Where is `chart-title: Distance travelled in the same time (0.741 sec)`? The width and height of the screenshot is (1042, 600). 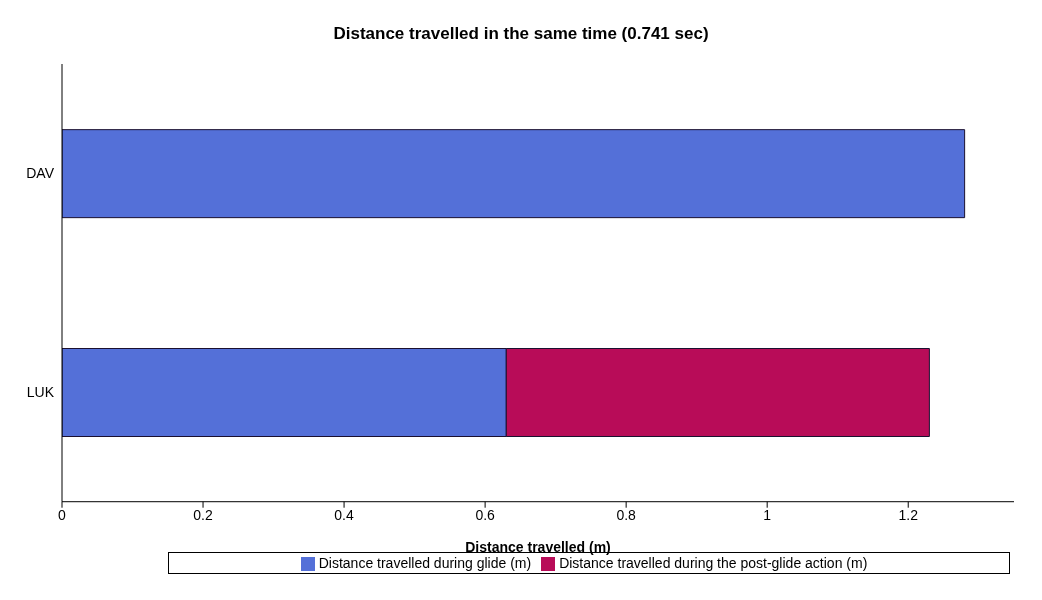 chart-title: Distance travelled in the same time (0.741 sec) is located at coordinates (521, 34).